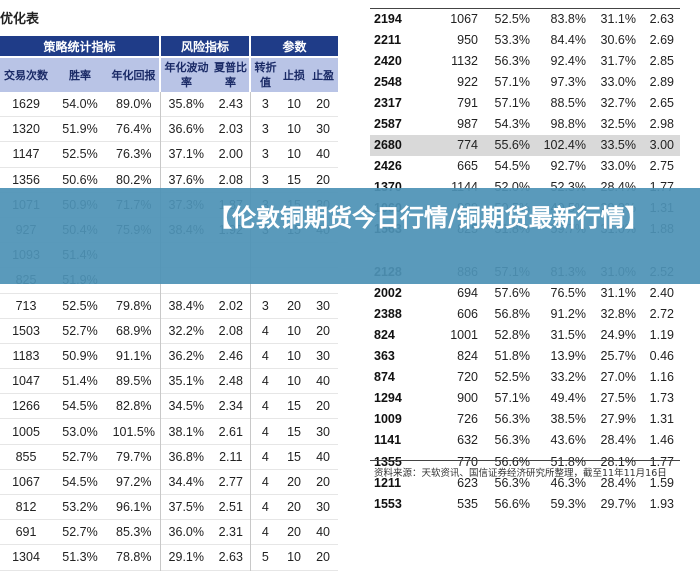  What do you see at coordinates (186, 381) in the screenshot?
I see `table-cell: 35.1%` at bounding box center [186, 381].